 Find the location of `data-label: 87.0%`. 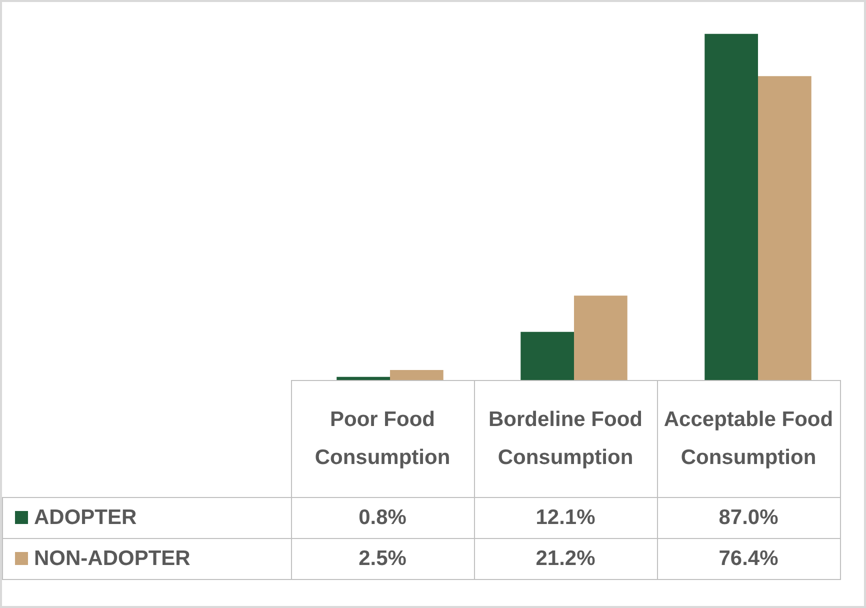

data-label: 87.0% is located at coordinates (748, 518).